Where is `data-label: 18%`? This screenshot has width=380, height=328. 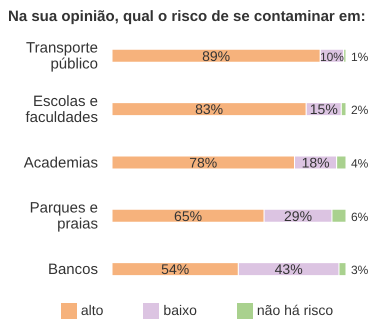
data-label: 18% is located at coordinates (316, 162).